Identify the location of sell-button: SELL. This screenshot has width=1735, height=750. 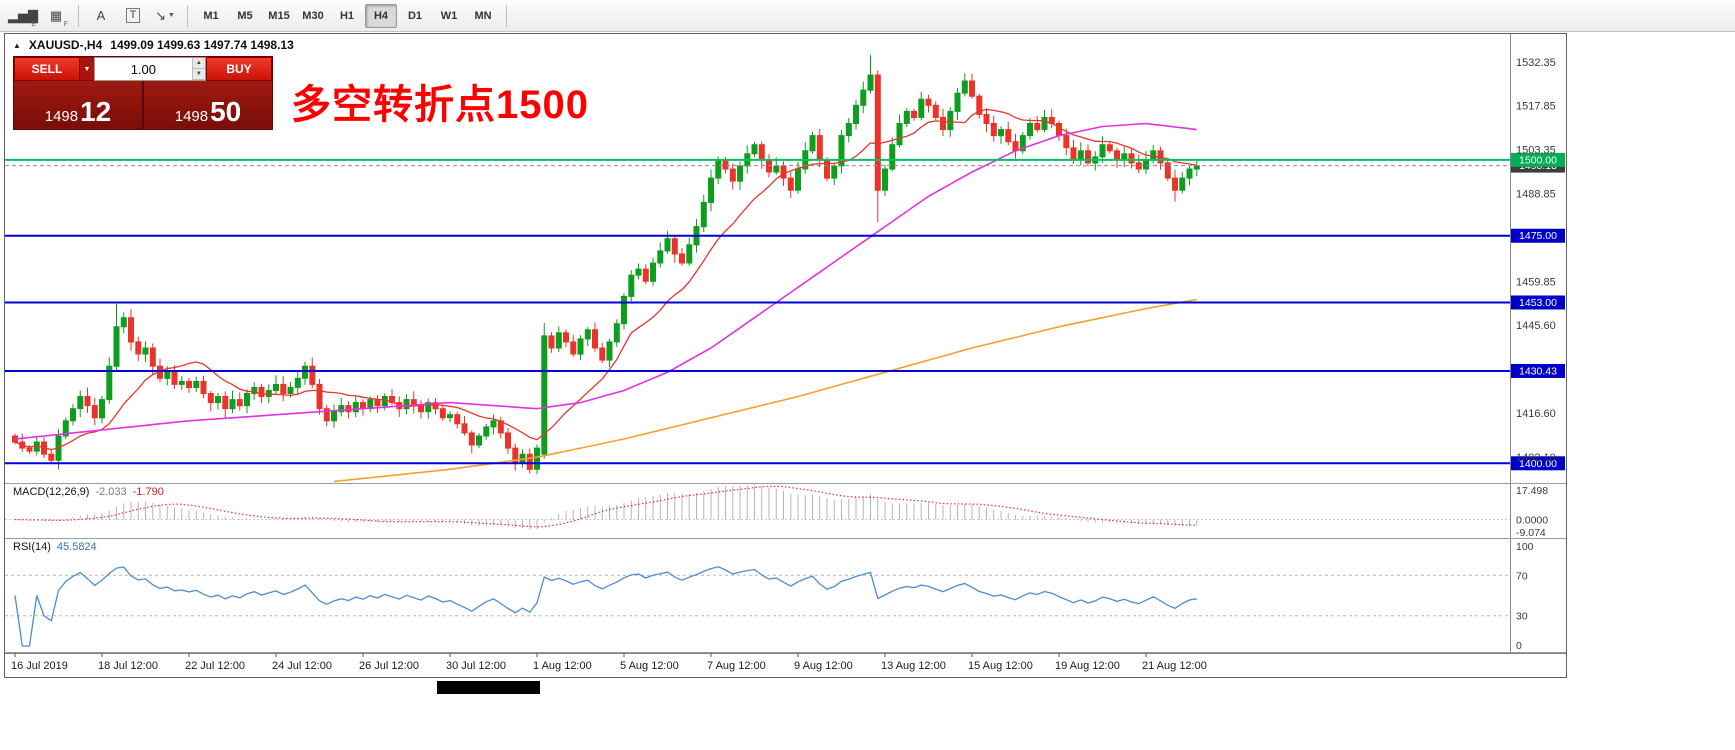
(47, 69).